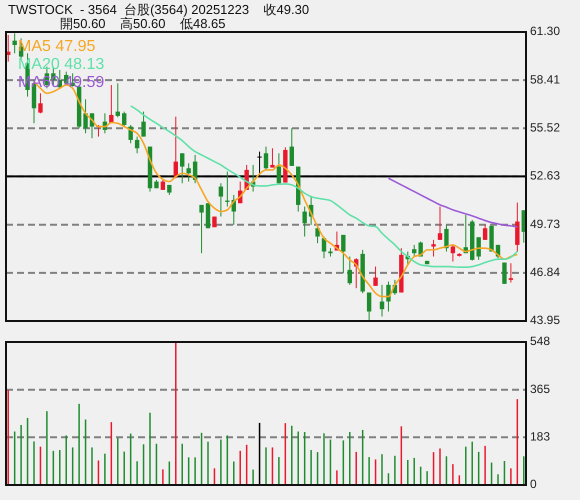 The image size is (580, 500). What do you see at coordinates (540, 389) in the screenshot?
I see `y-tick-label: 365` at bounding box center [540, 389].